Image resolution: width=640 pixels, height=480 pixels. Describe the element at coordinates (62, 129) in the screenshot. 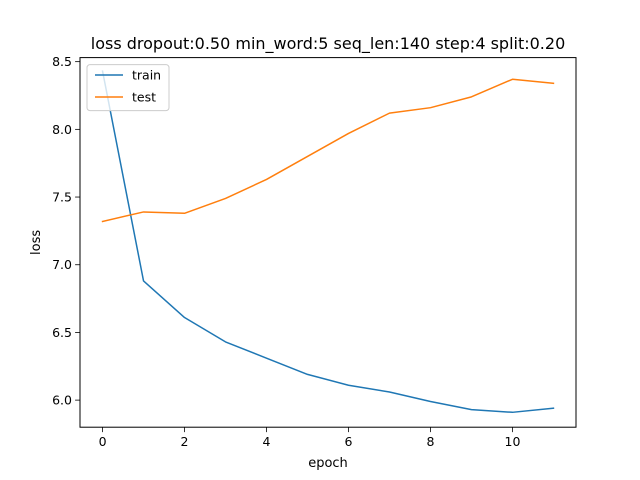

I see `y-tick-label: 8.0` at that location.